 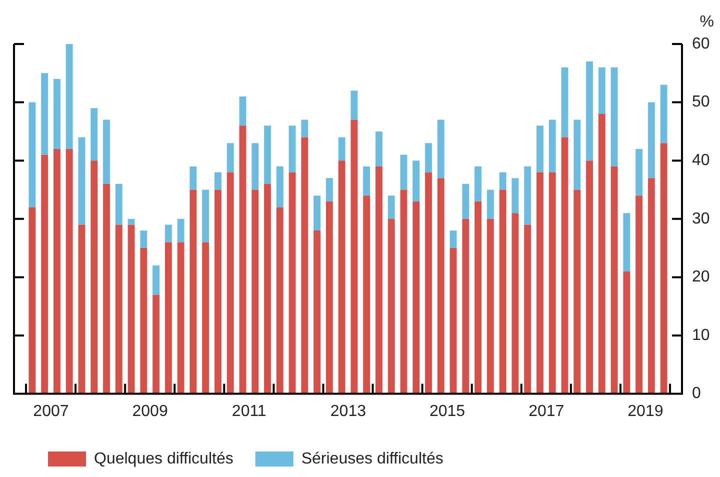 What do you see at coordinates (51, 411) in the screenshot?
I see `x-tick-label: 2007` at bounding box center [51, 411].